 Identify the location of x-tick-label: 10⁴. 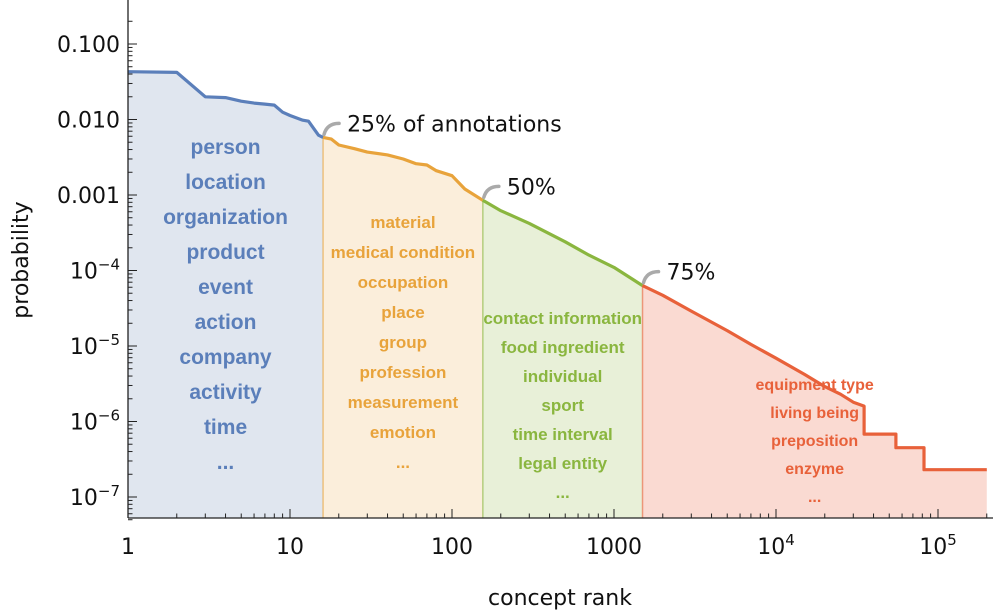
(776, 545).